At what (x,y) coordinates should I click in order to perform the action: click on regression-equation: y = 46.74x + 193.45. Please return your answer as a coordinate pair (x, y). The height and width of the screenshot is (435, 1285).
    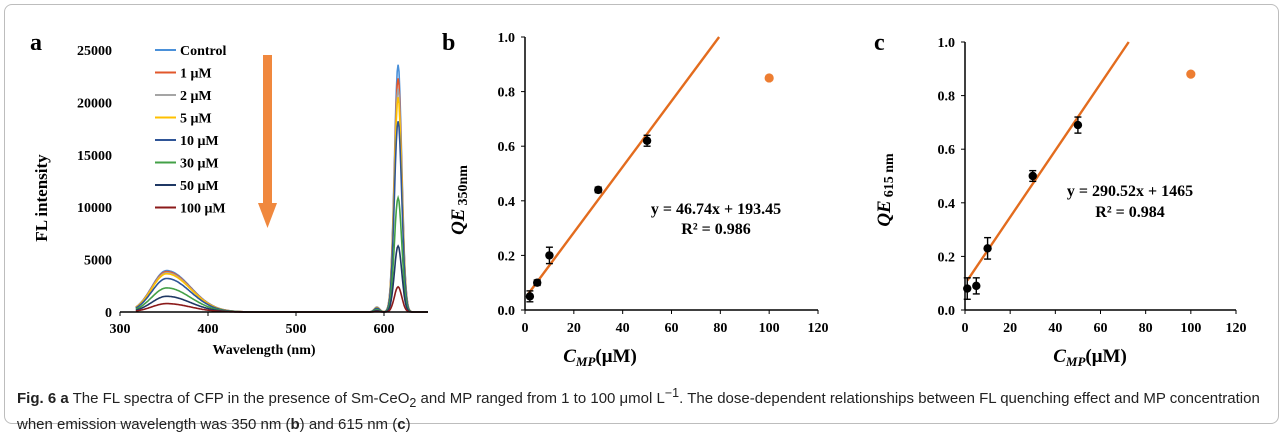
    Looking at the image, I should click on (716, 209).